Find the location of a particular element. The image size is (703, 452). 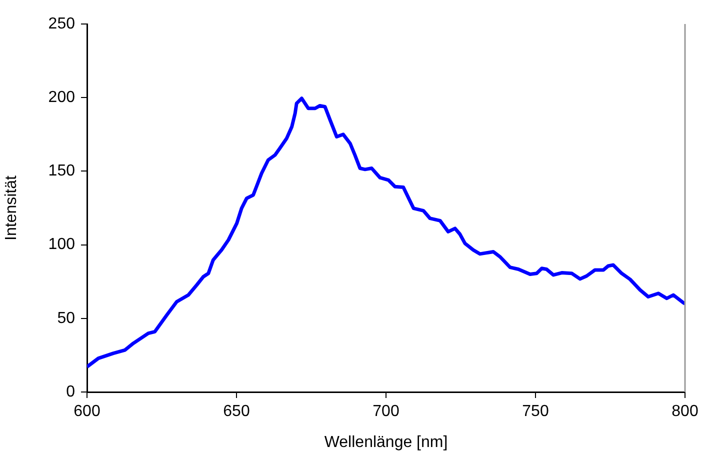

x-tick-label: 800 is located at coordinates (685, 411).